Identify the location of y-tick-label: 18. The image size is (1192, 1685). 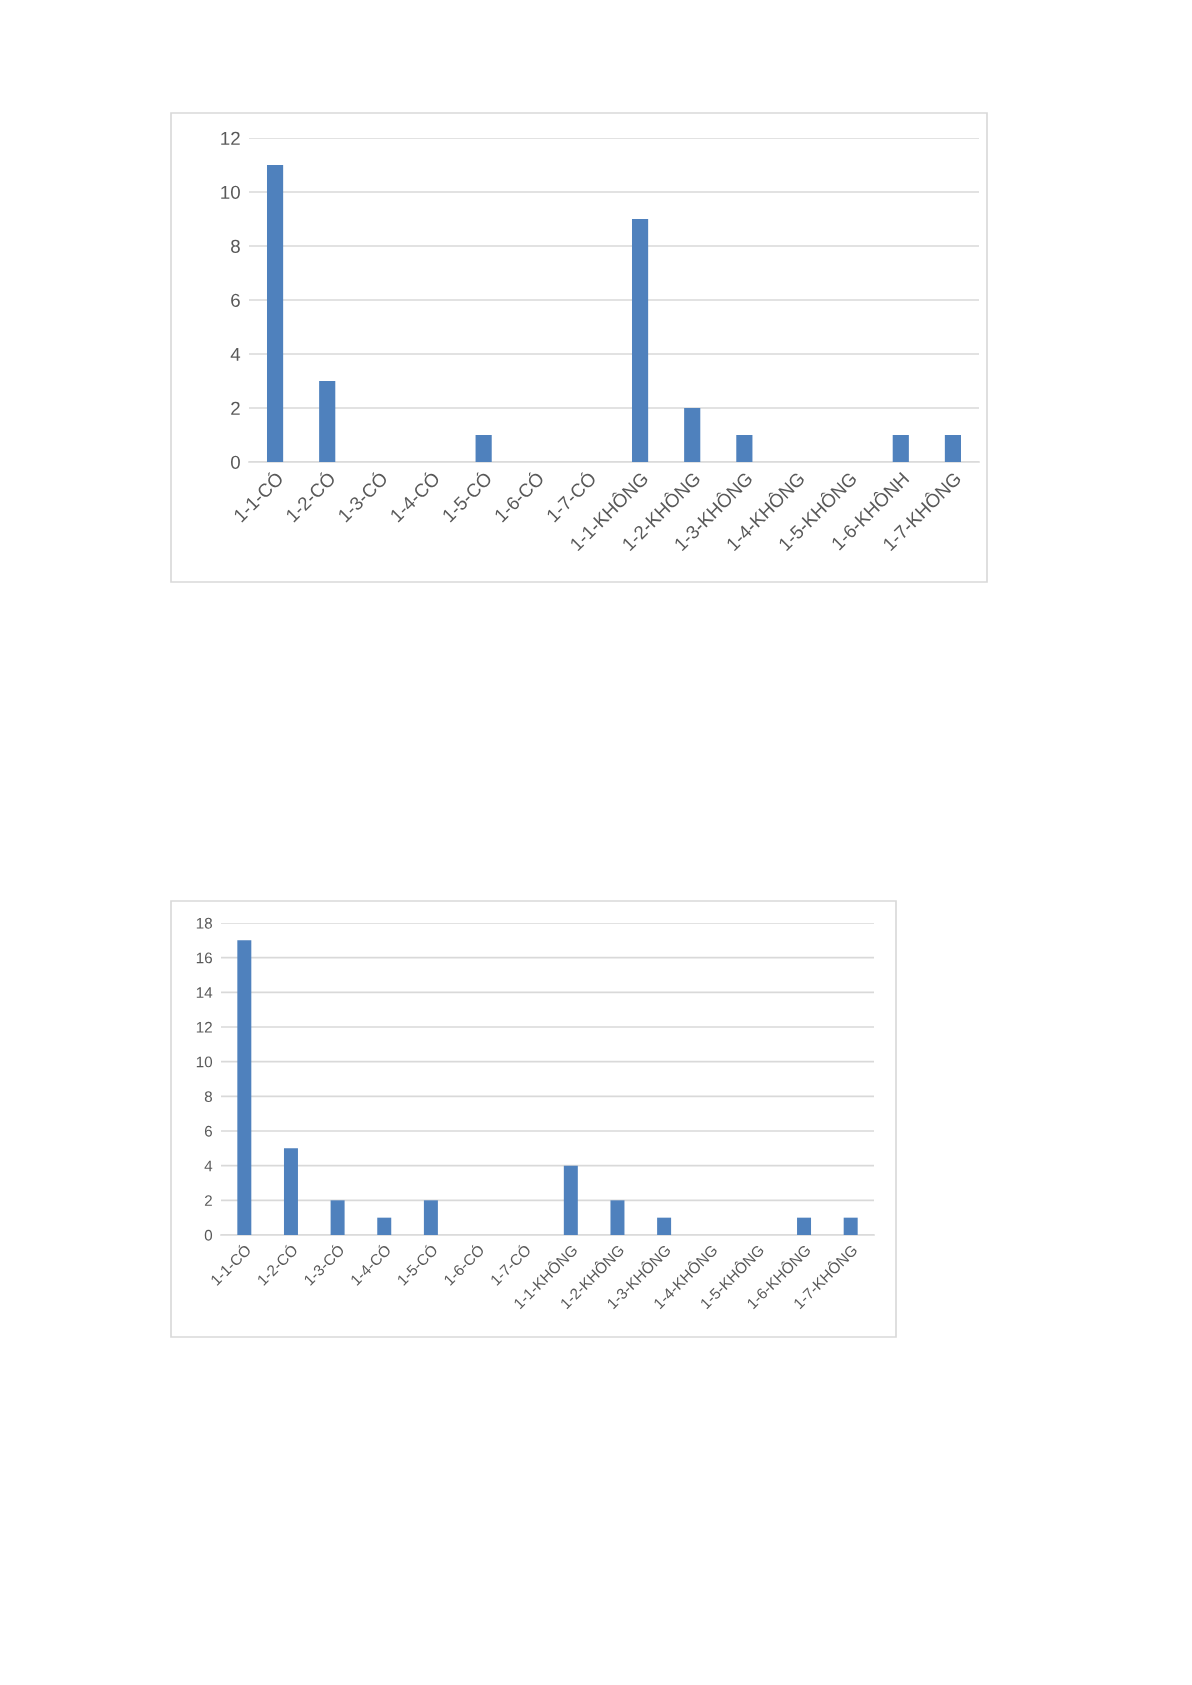
(204, 923).